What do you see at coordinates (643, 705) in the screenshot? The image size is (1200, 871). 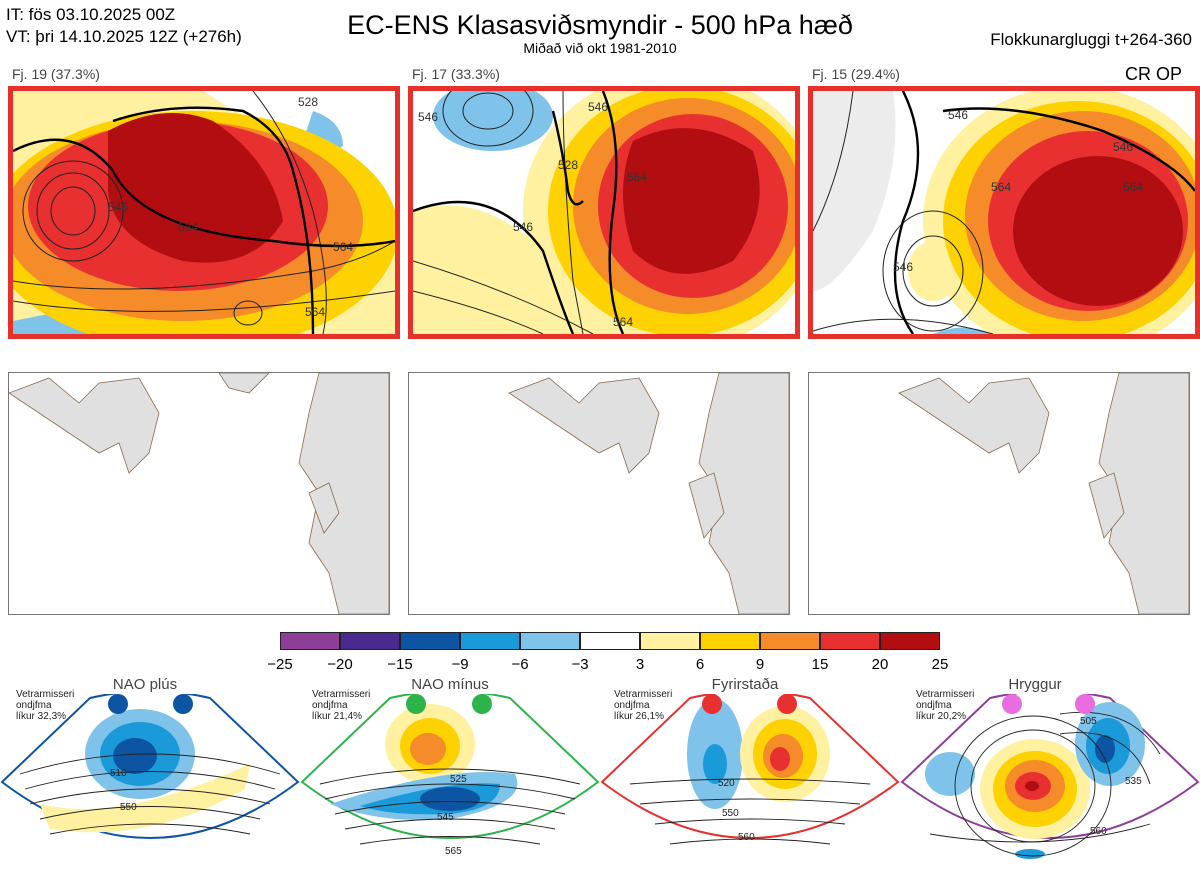 I see `regime-info: Vetrarmisseri ondjfma líkur 26,1%` at bounding box center [643, 705].